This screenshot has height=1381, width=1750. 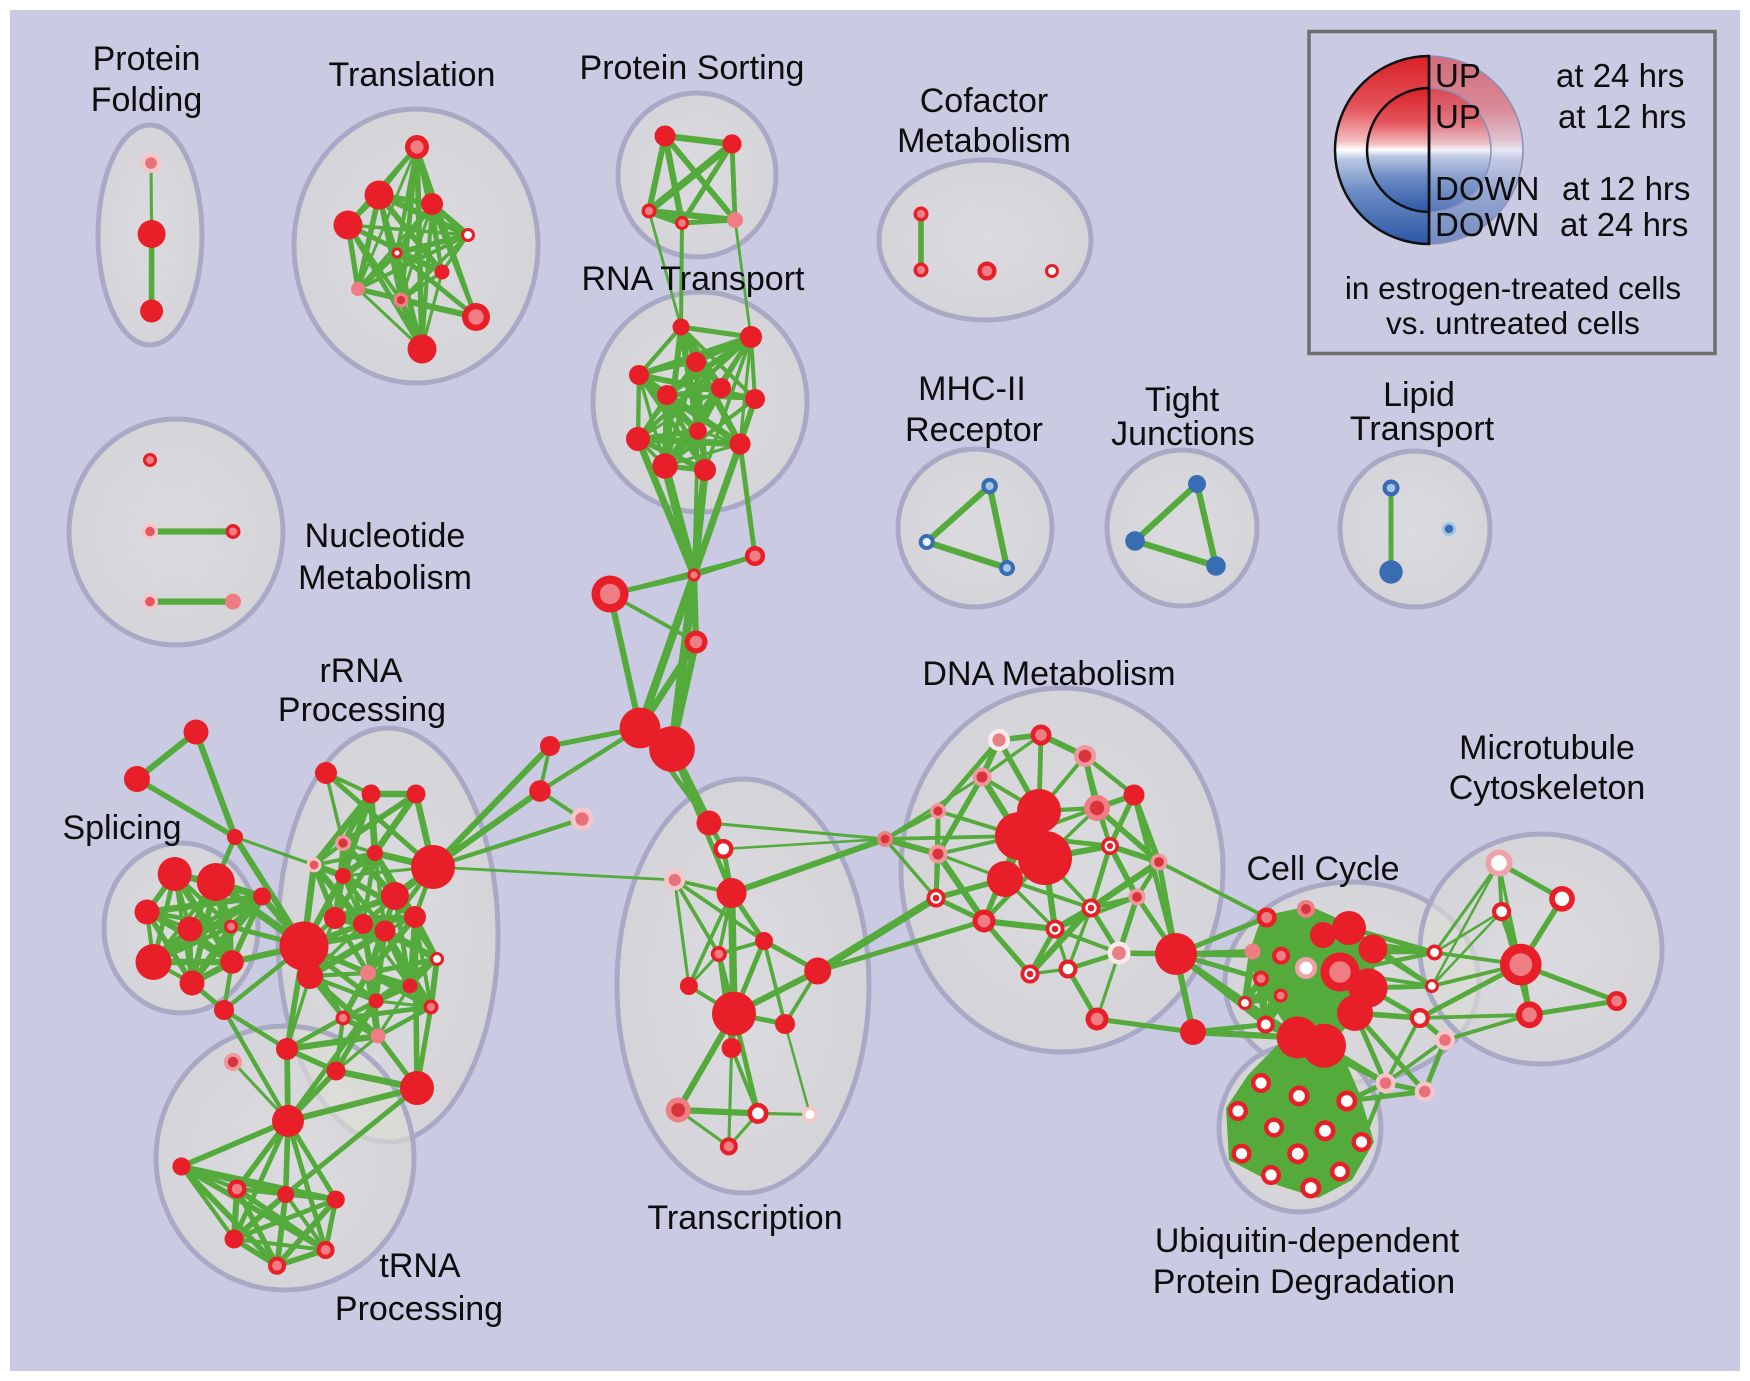 What do you see at coordinates (694, 279) in the screenshot?
I see `svg-text: RNA Transport` at bounding box center [694, 279].